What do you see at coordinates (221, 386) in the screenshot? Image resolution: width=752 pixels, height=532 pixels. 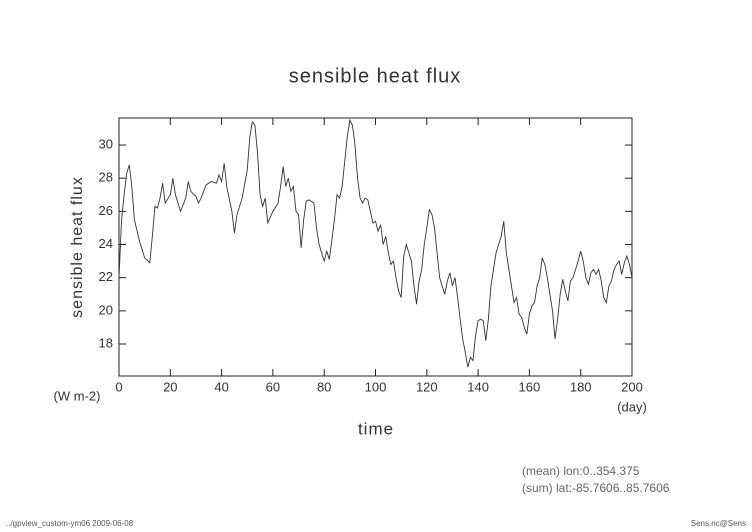 I see `x-tick-label: 40` at bounding box center [221, 386].